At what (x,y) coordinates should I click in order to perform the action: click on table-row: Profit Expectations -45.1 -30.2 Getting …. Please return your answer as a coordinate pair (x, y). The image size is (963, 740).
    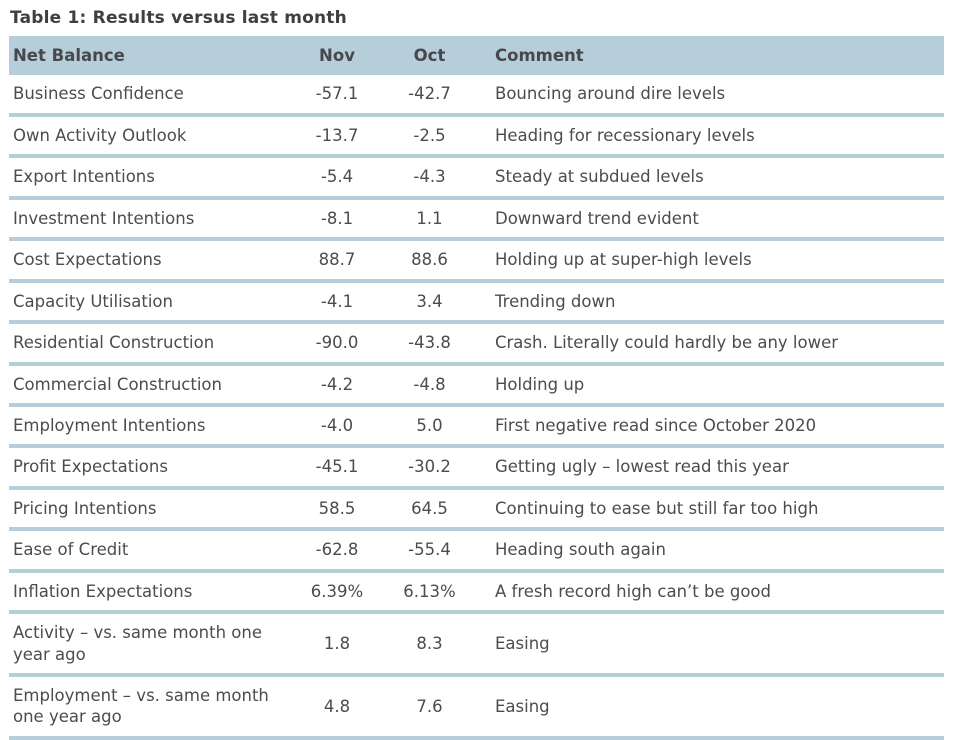
    Looking at the image, I should click on (476, 468).